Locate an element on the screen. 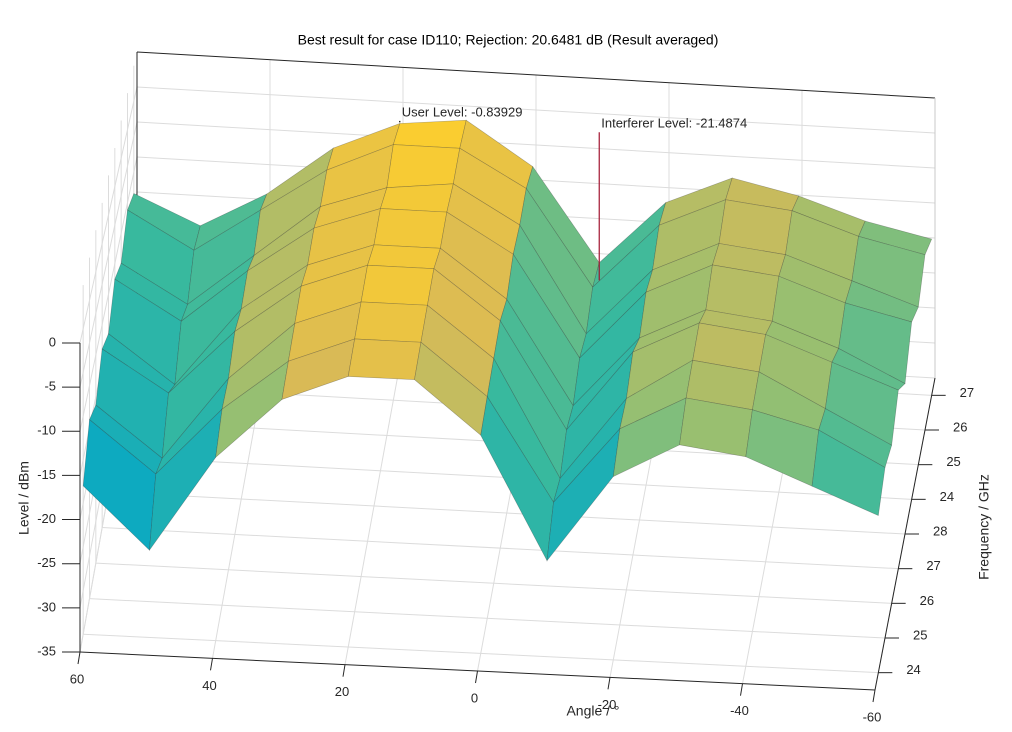 This screenshot has height=732, width=1012. x-tick-label: 40 is located at coordinates (209, 685).